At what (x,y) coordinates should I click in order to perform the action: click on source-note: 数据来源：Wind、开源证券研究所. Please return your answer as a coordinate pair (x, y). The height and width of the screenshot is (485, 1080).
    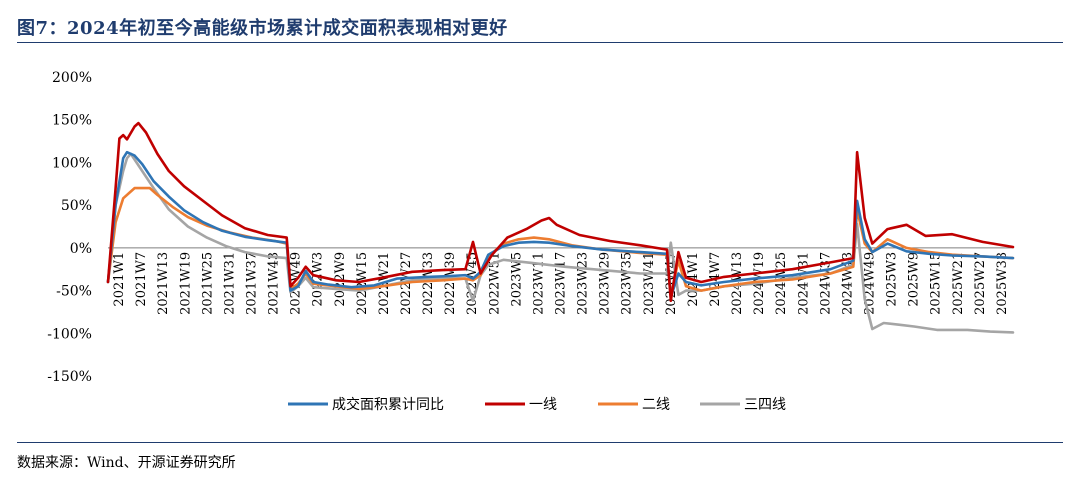
    Looking at the image, I should click on (126, 463).